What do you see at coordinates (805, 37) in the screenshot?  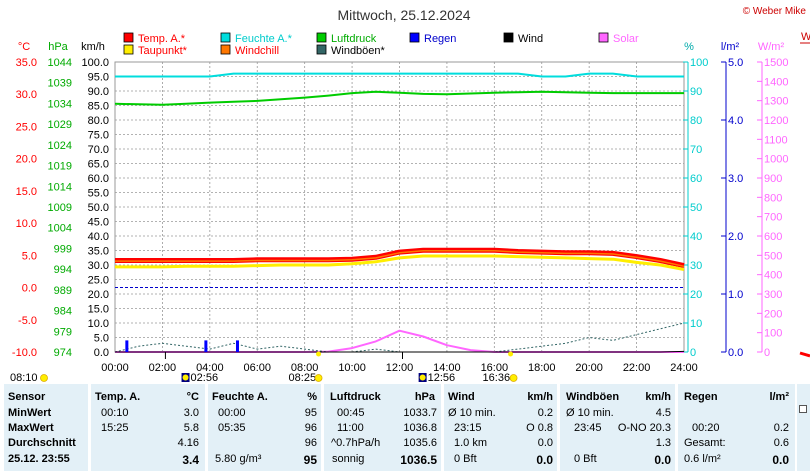 I see `partial-axis-label: W` at bounding box center [805, 37].